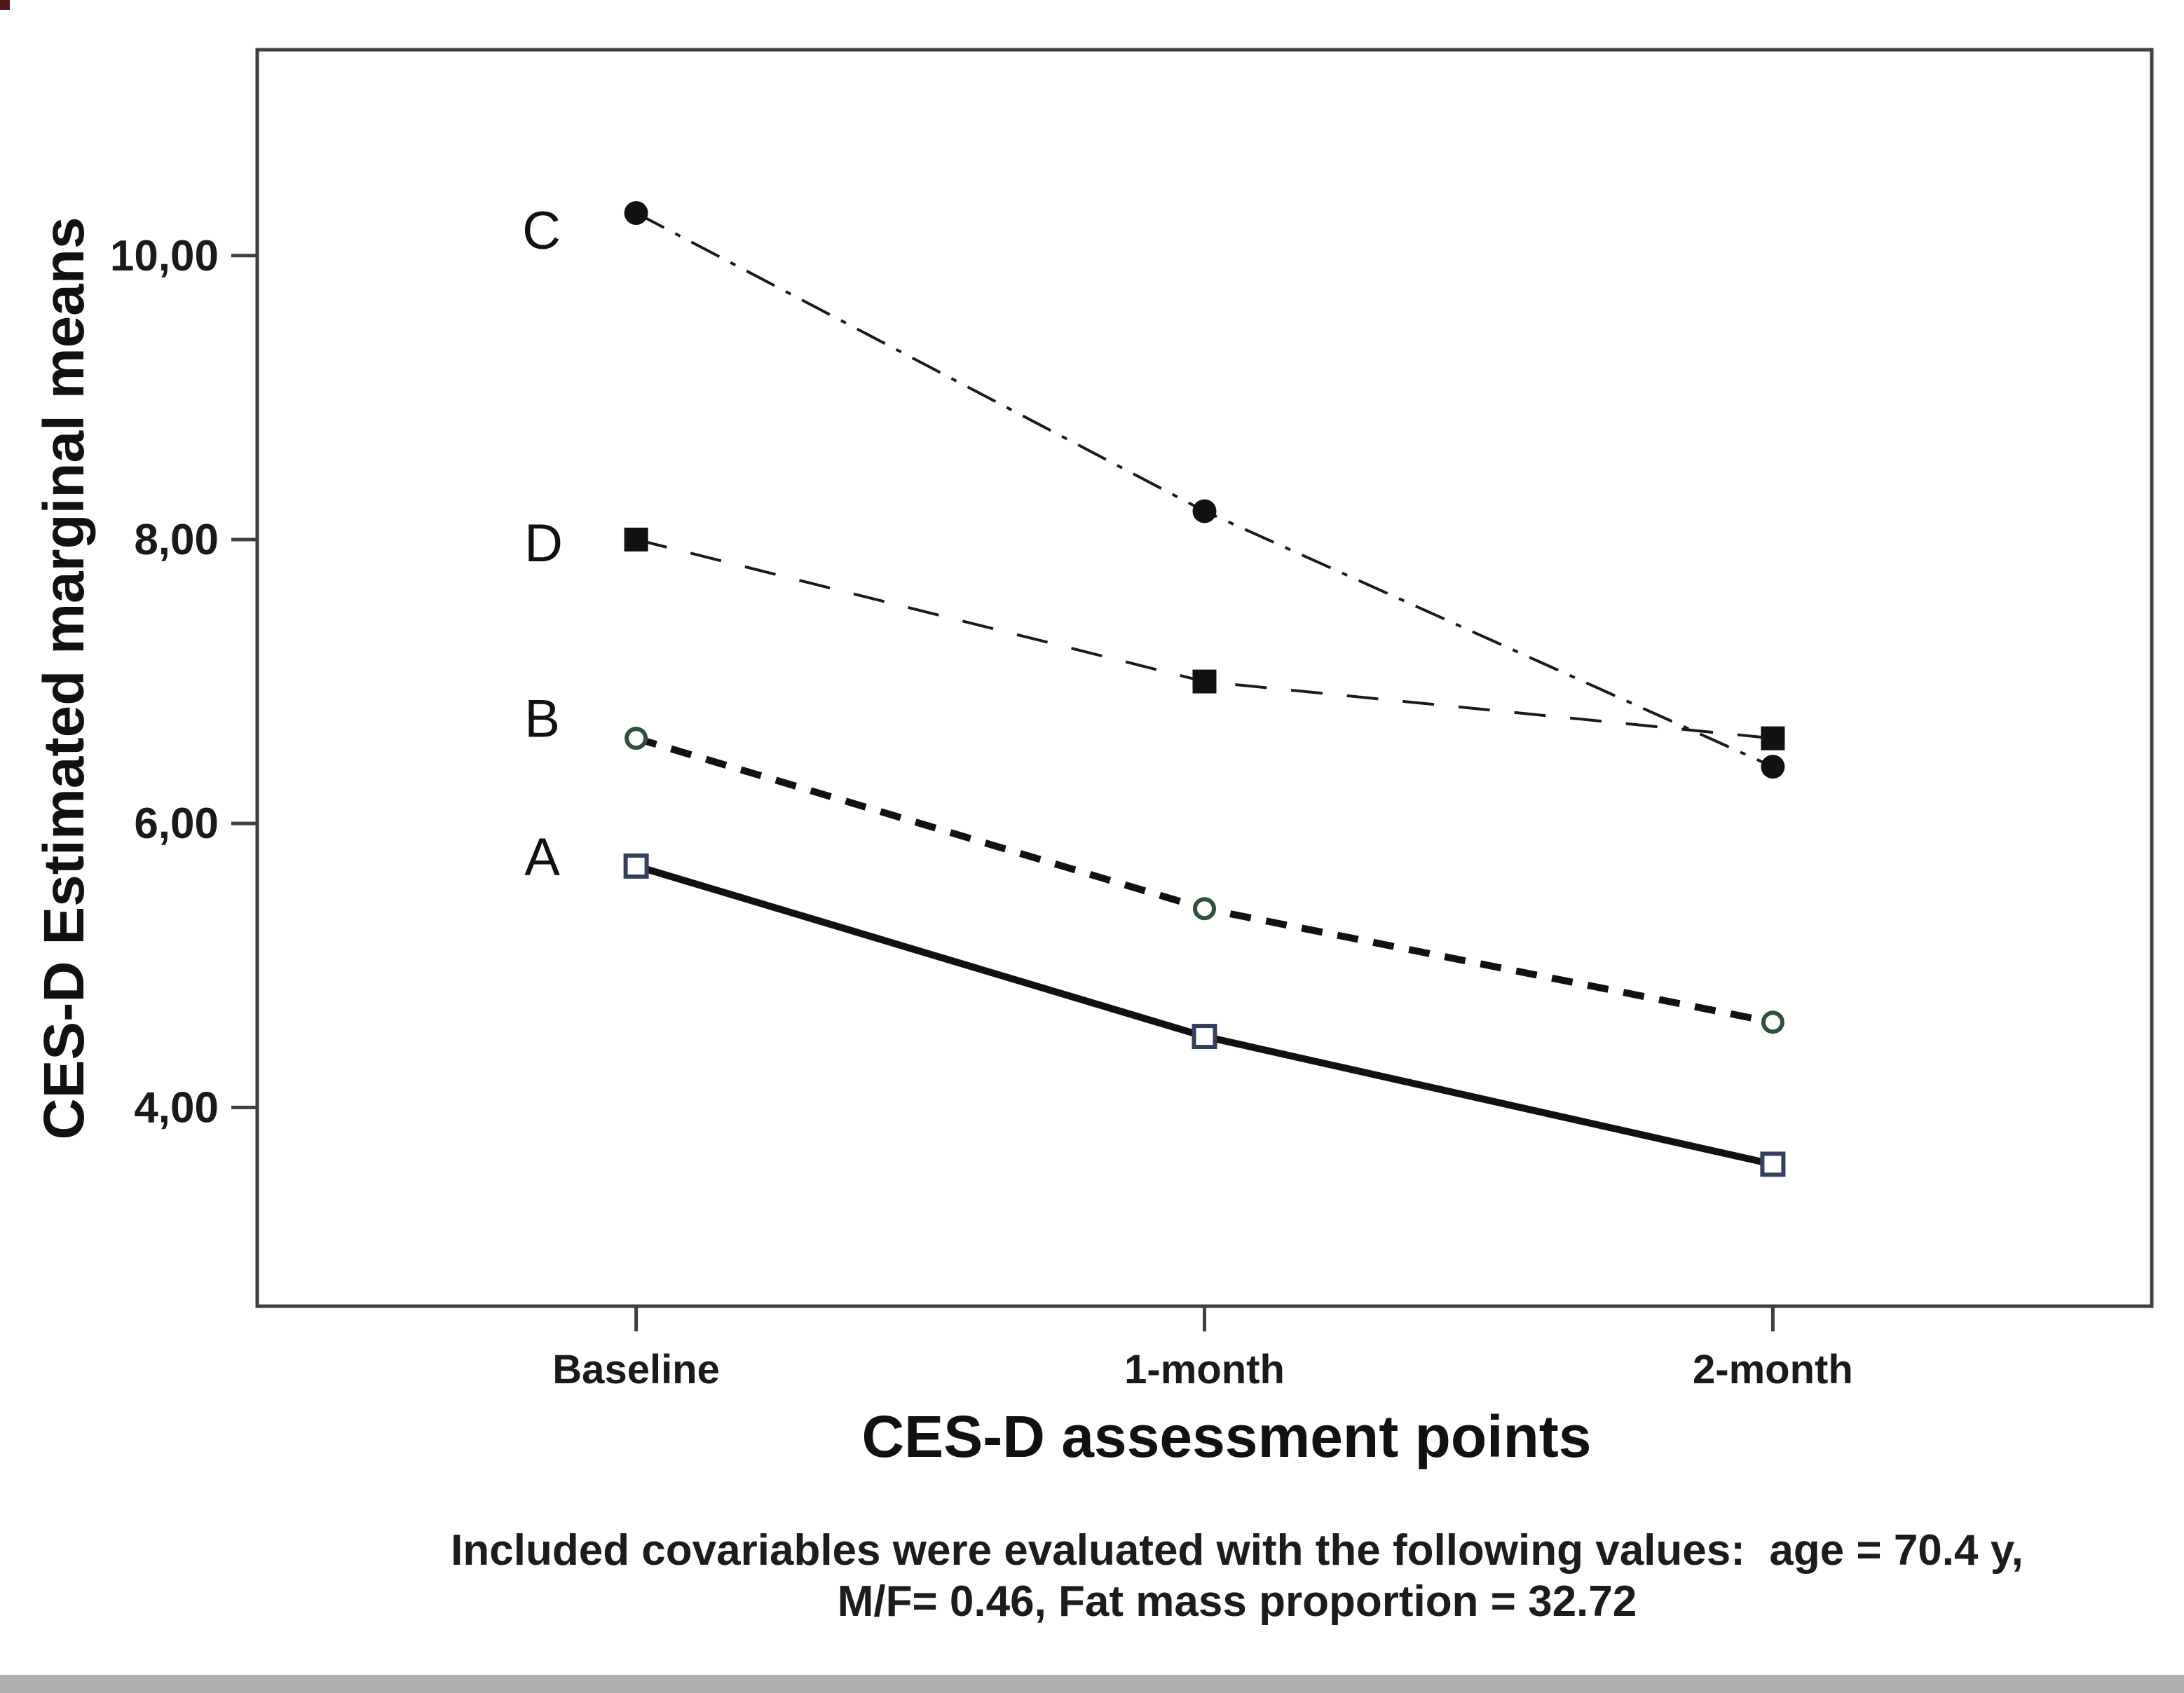  I want to click on series-D-line, so click(1204, 639).